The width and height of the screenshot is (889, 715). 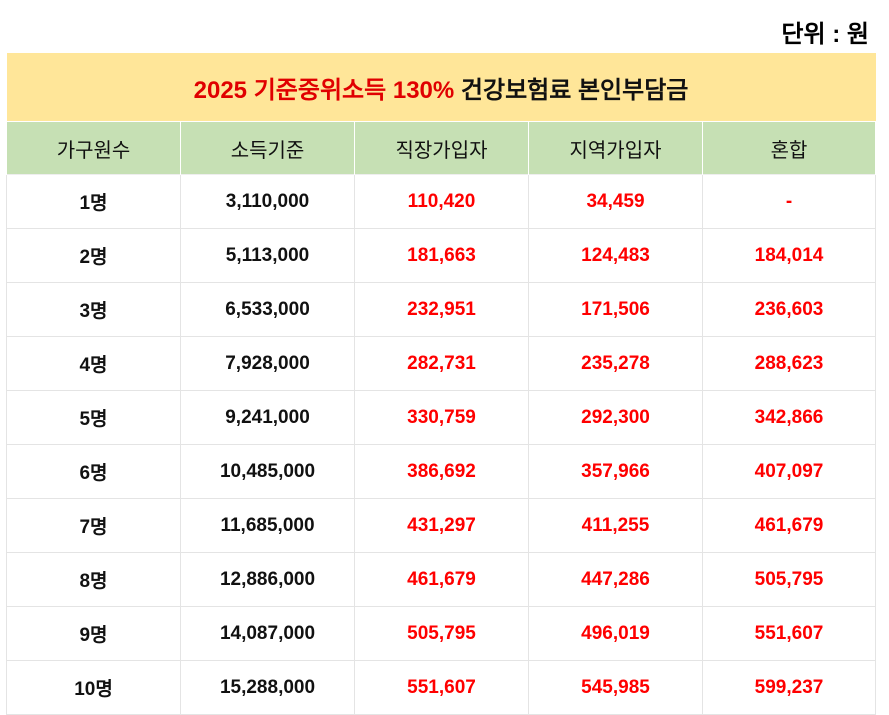 I want to click on income-standard-cell: 15,288,000, so click(x=267, y=687).